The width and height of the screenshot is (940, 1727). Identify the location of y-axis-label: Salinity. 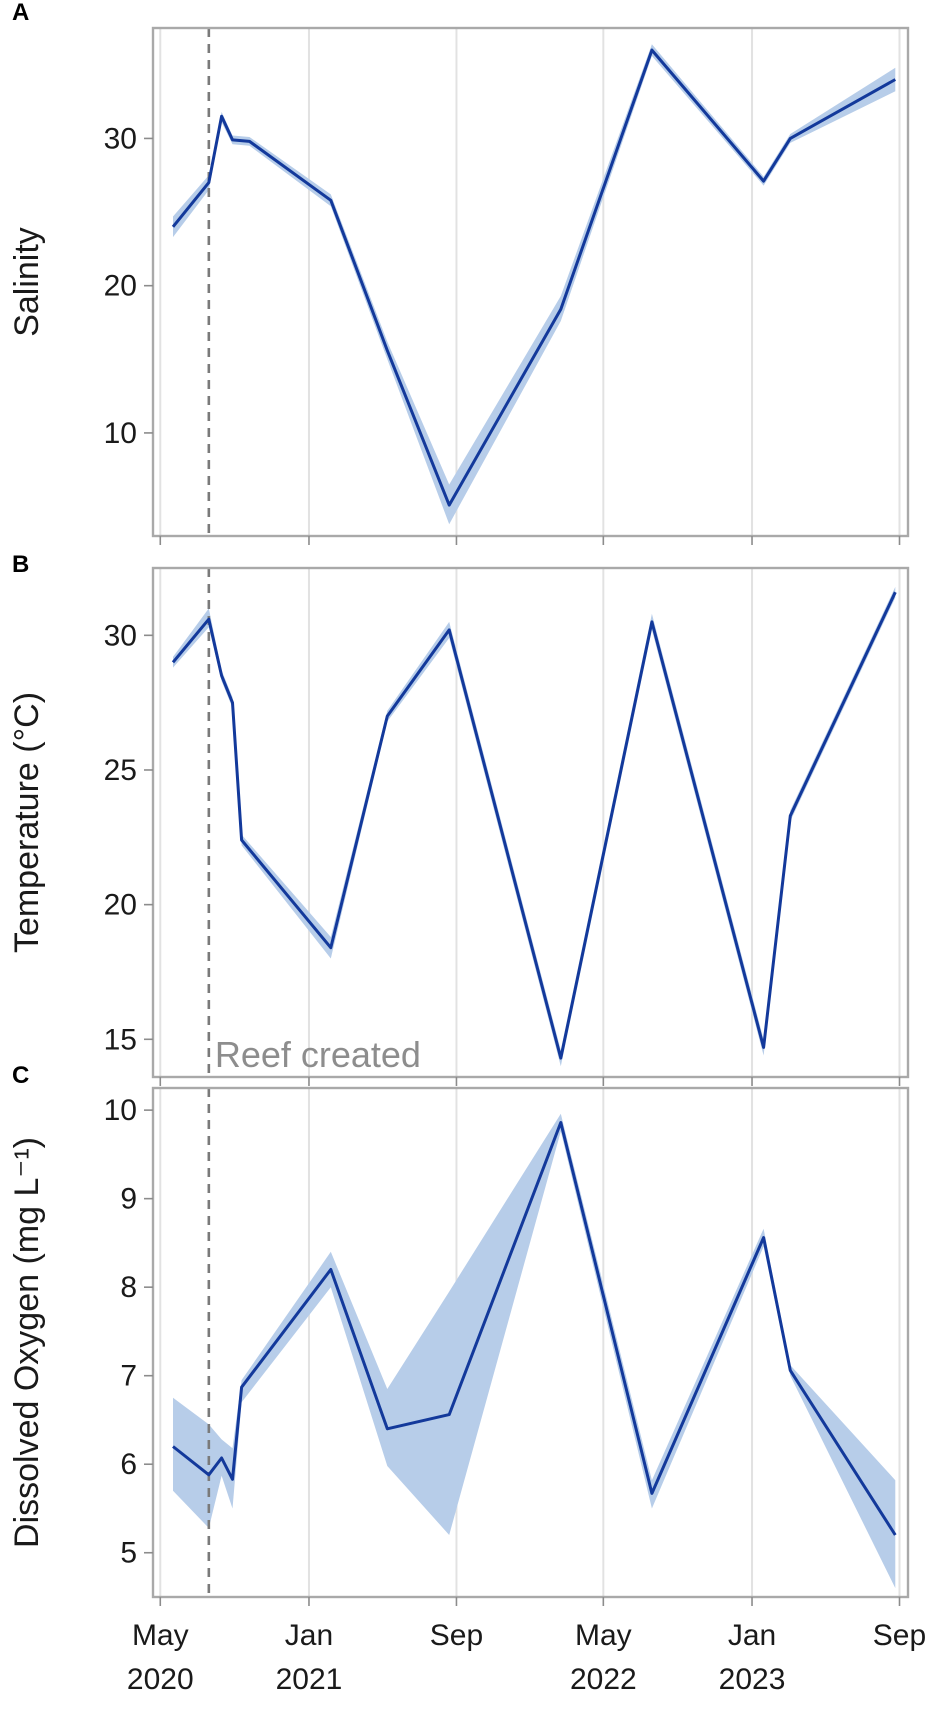
(27, 282).